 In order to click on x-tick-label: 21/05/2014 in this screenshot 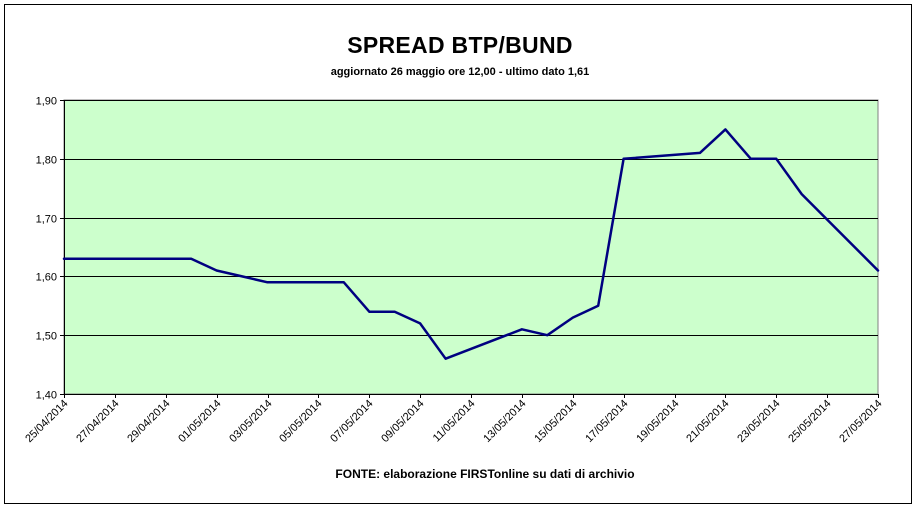, I will do `click(707, 421)`.